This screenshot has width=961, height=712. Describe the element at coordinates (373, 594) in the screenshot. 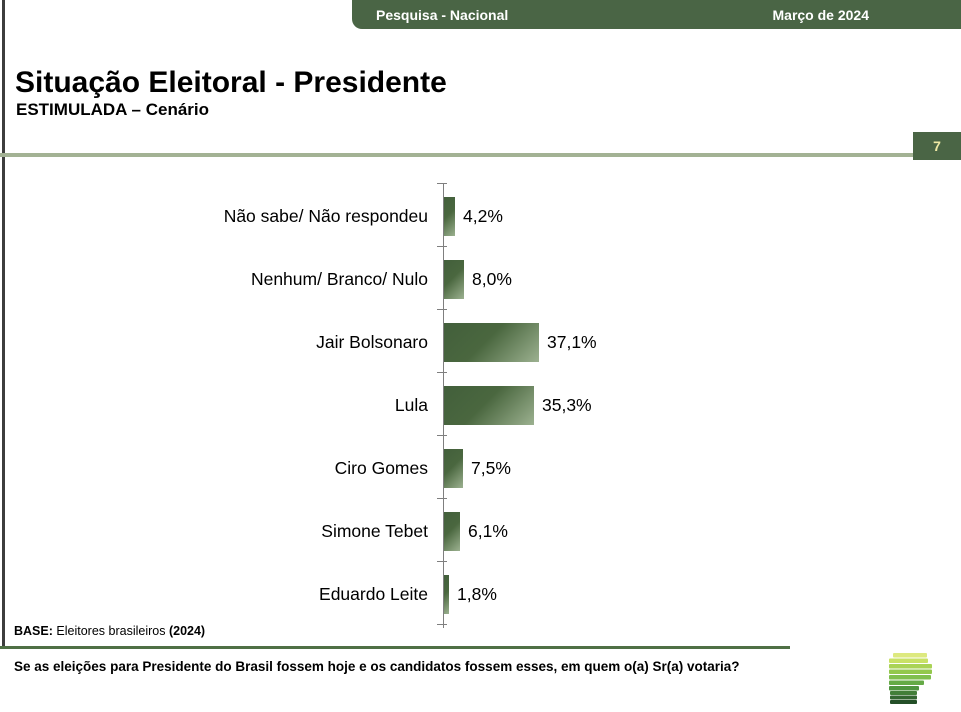

I see `category-label: Eduardo Leite` at that location.